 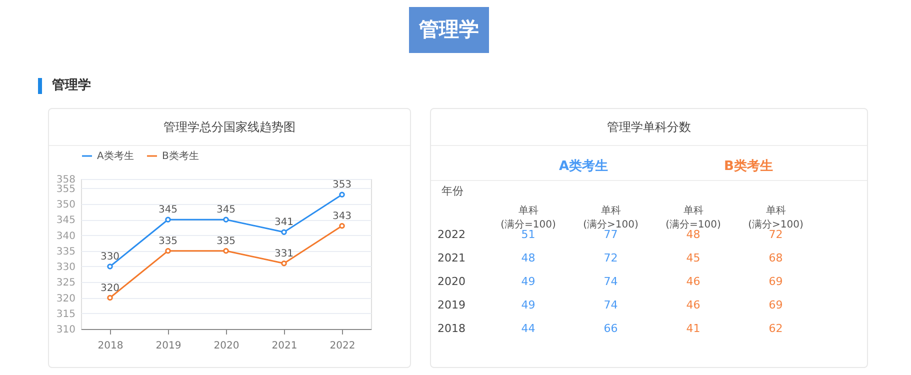 I want to click on x-tick-label: 2019, so click(x=169, y=346).